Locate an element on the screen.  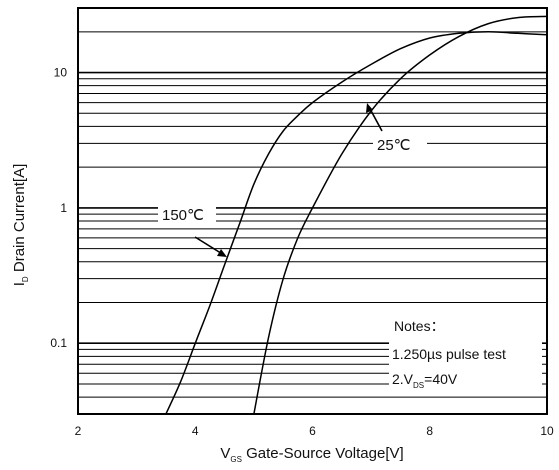
y-axis-label: ID Drain Current[A] is located at coordinates (20, 225).